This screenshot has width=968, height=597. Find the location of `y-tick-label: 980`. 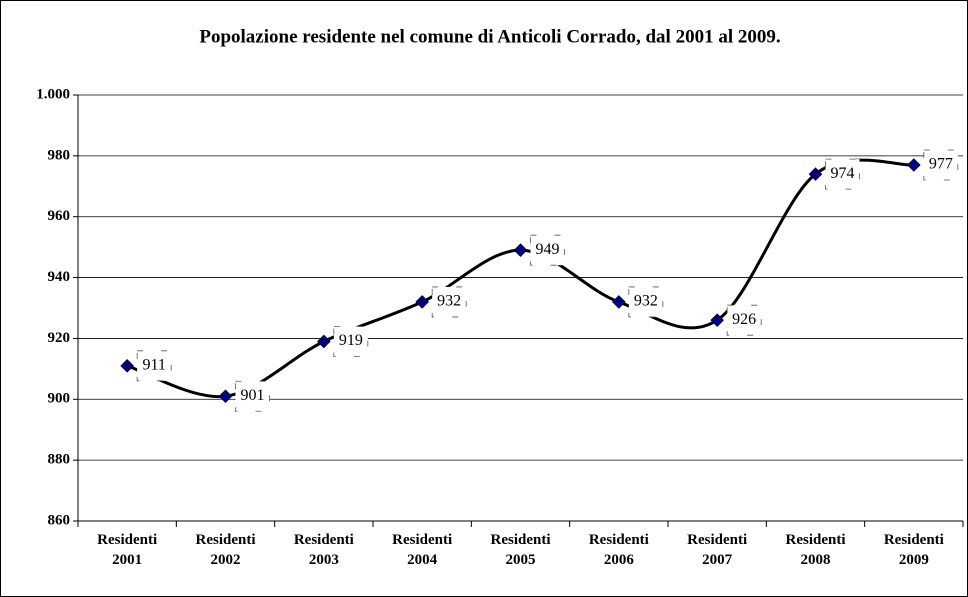

y-tick-label: 980 is located at coordinates (59, 155).